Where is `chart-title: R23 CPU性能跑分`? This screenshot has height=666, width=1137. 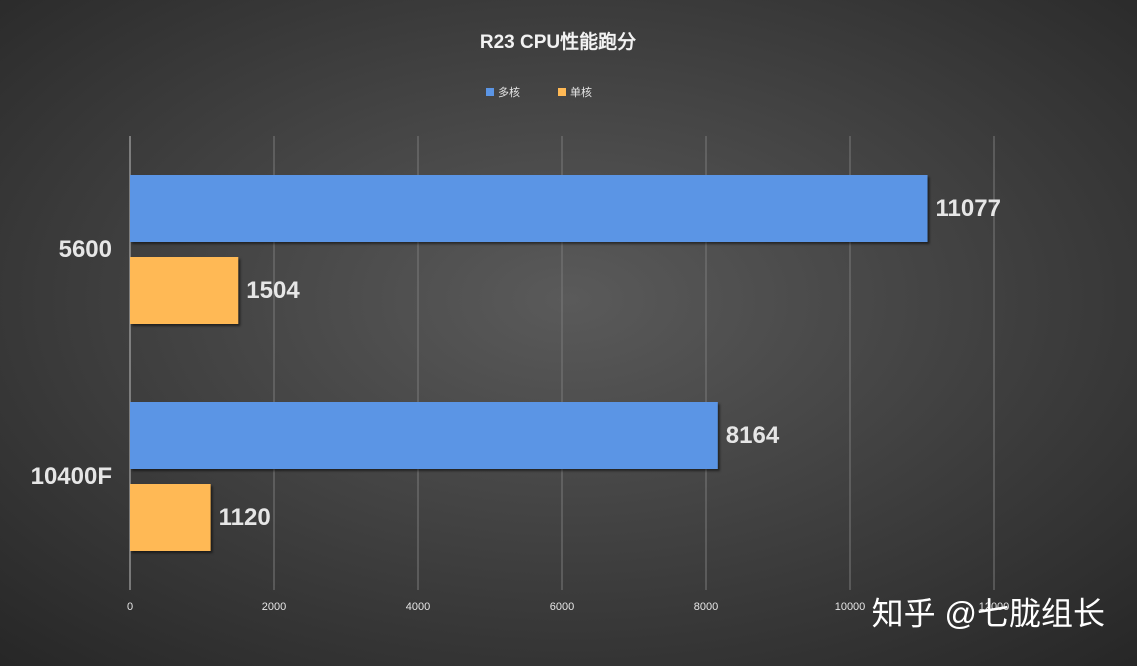
chart-title: R23 CPU性能跑分 is located at coordinates (558, 41).